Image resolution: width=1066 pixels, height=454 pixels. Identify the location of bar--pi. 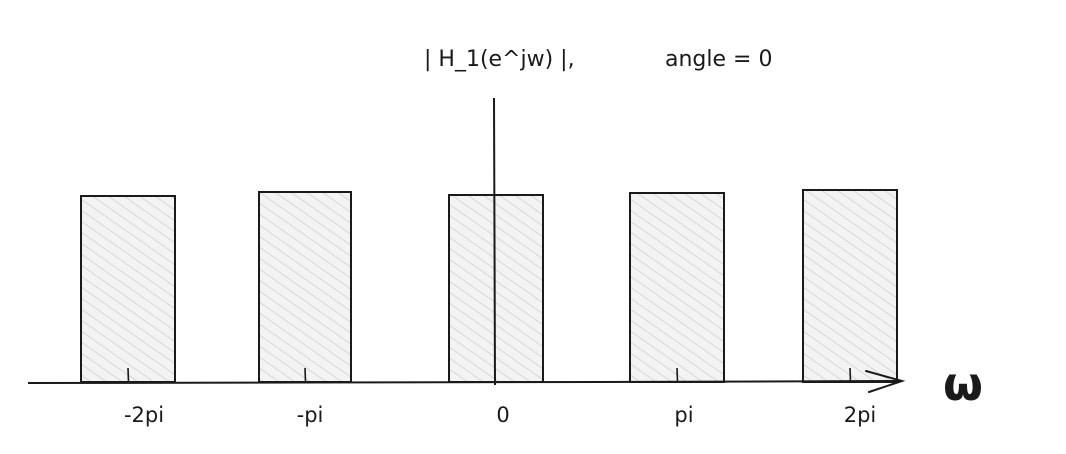
(305, 287).